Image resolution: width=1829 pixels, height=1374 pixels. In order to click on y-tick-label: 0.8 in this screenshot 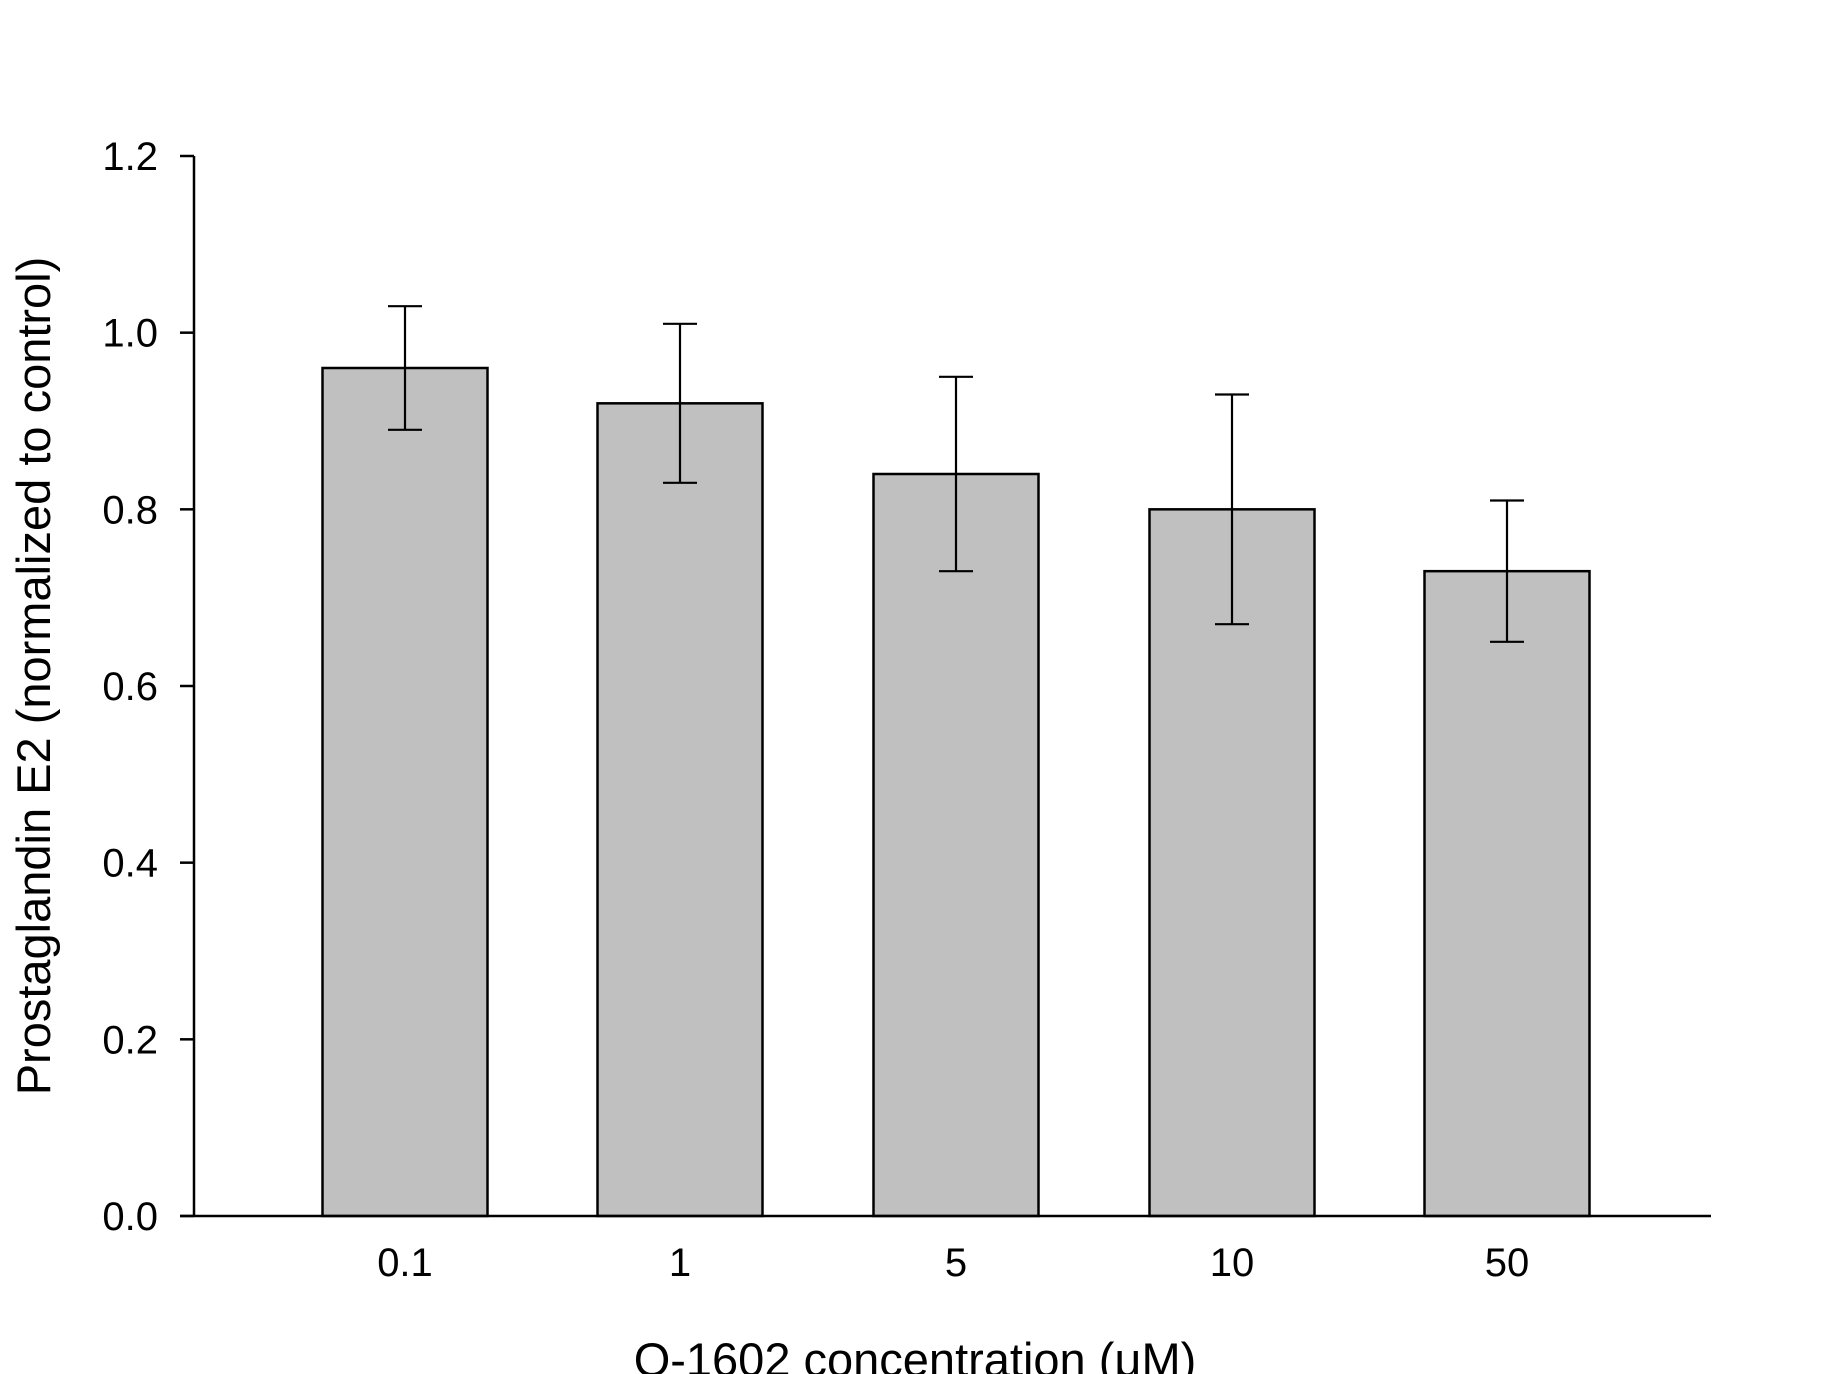, I will do `click(130, 510)`.